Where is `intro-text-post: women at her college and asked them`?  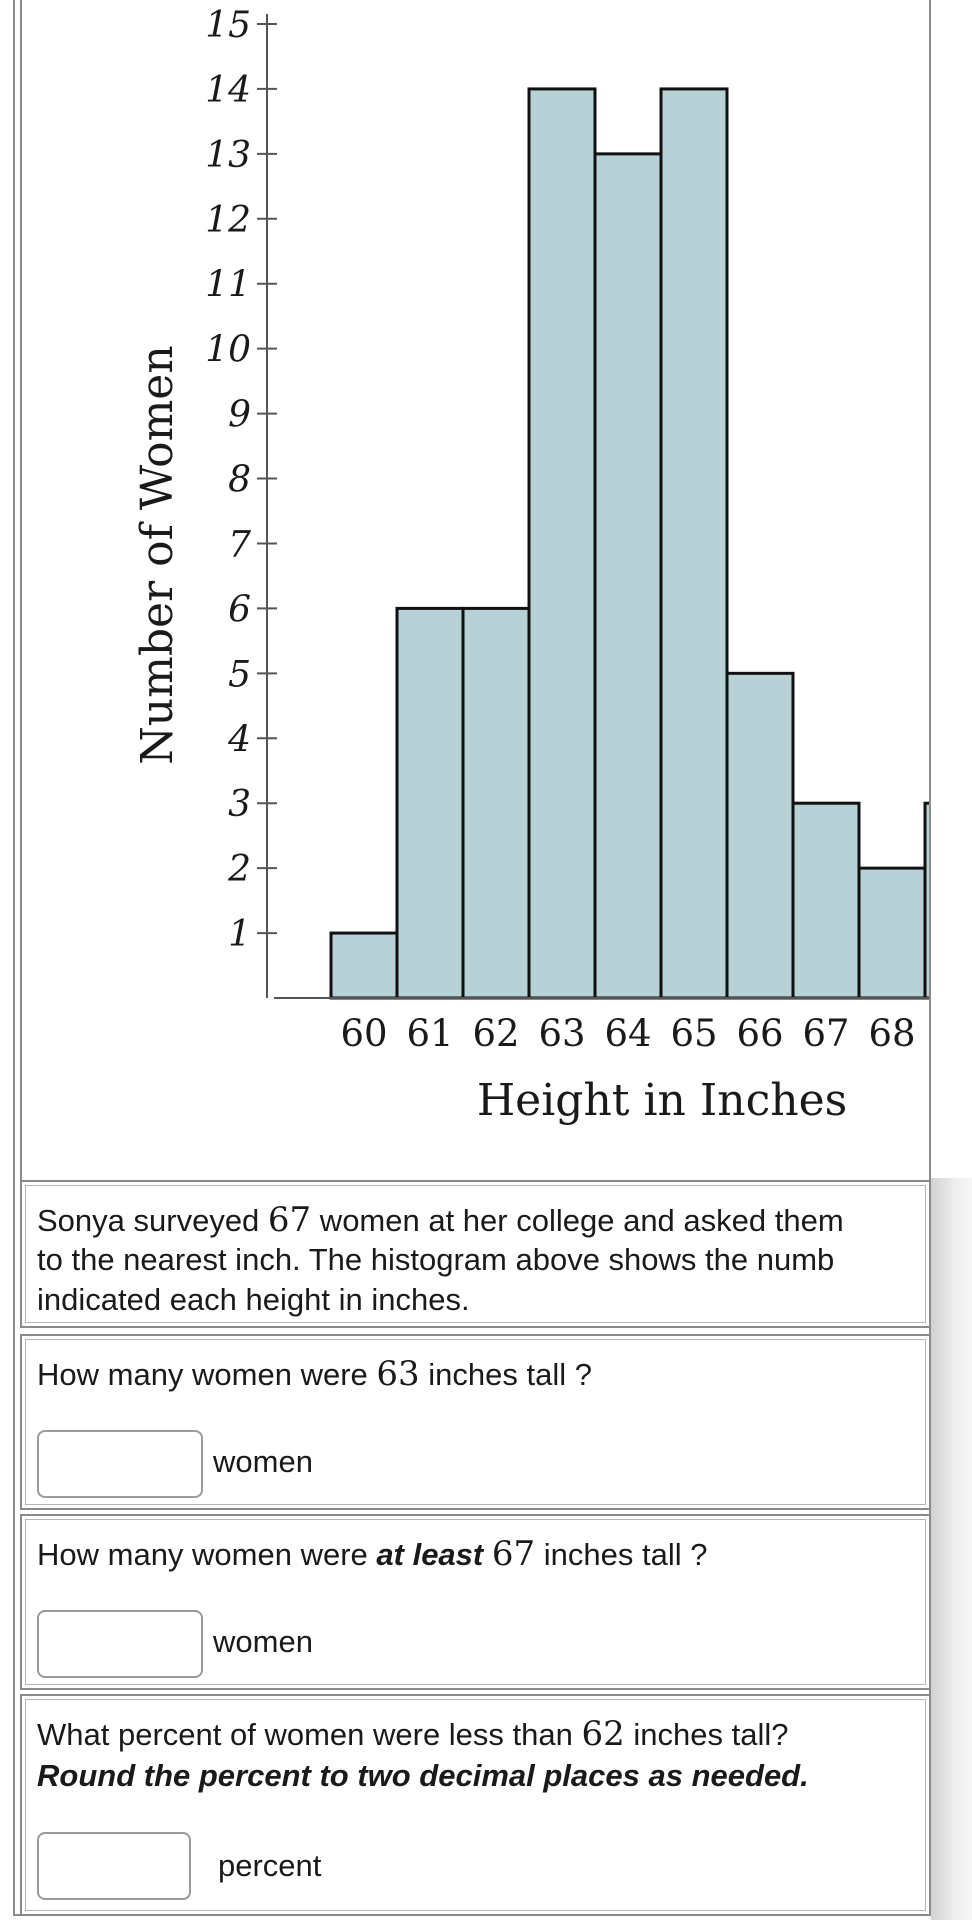 intro-text-post: women at her college and asked them is located at coordinates (577, 1220).